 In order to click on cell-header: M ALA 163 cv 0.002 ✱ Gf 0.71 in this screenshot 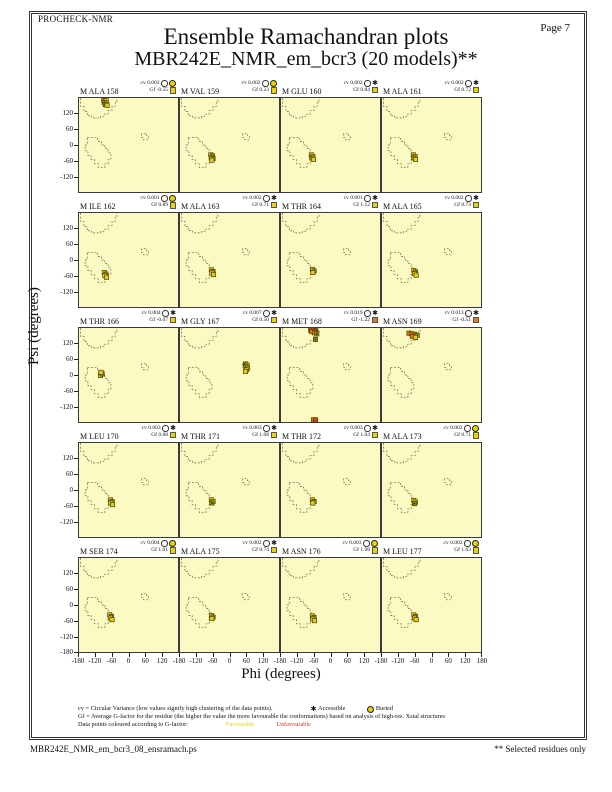, I will do `click(229, 202)`.